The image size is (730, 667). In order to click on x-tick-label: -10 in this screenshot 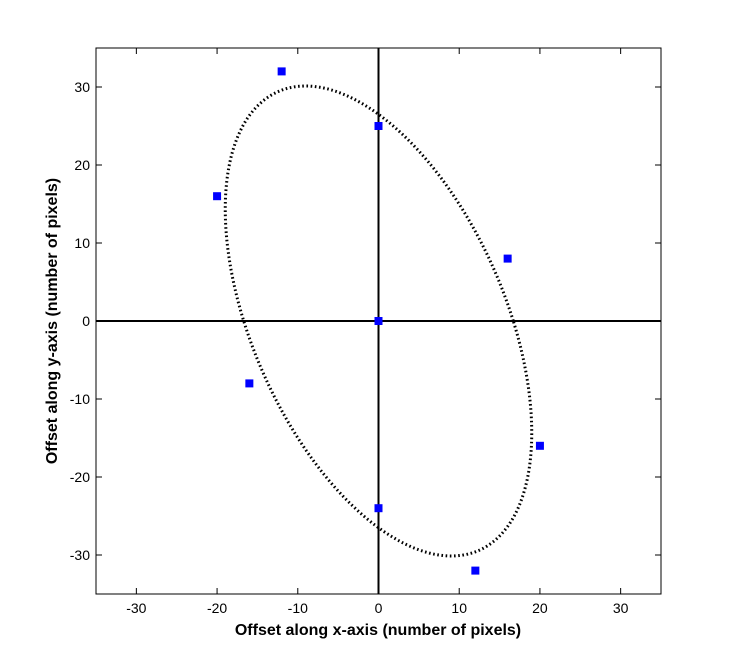, I will do `click(298, 608)`.